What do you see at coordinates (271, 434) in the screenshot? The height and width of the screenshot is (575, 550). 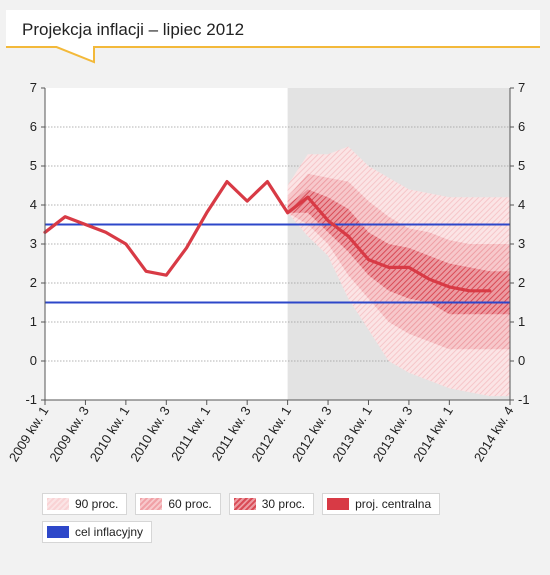 I see `x-tick-label: 2012 kw. 1` at bounding box center [271, 434].